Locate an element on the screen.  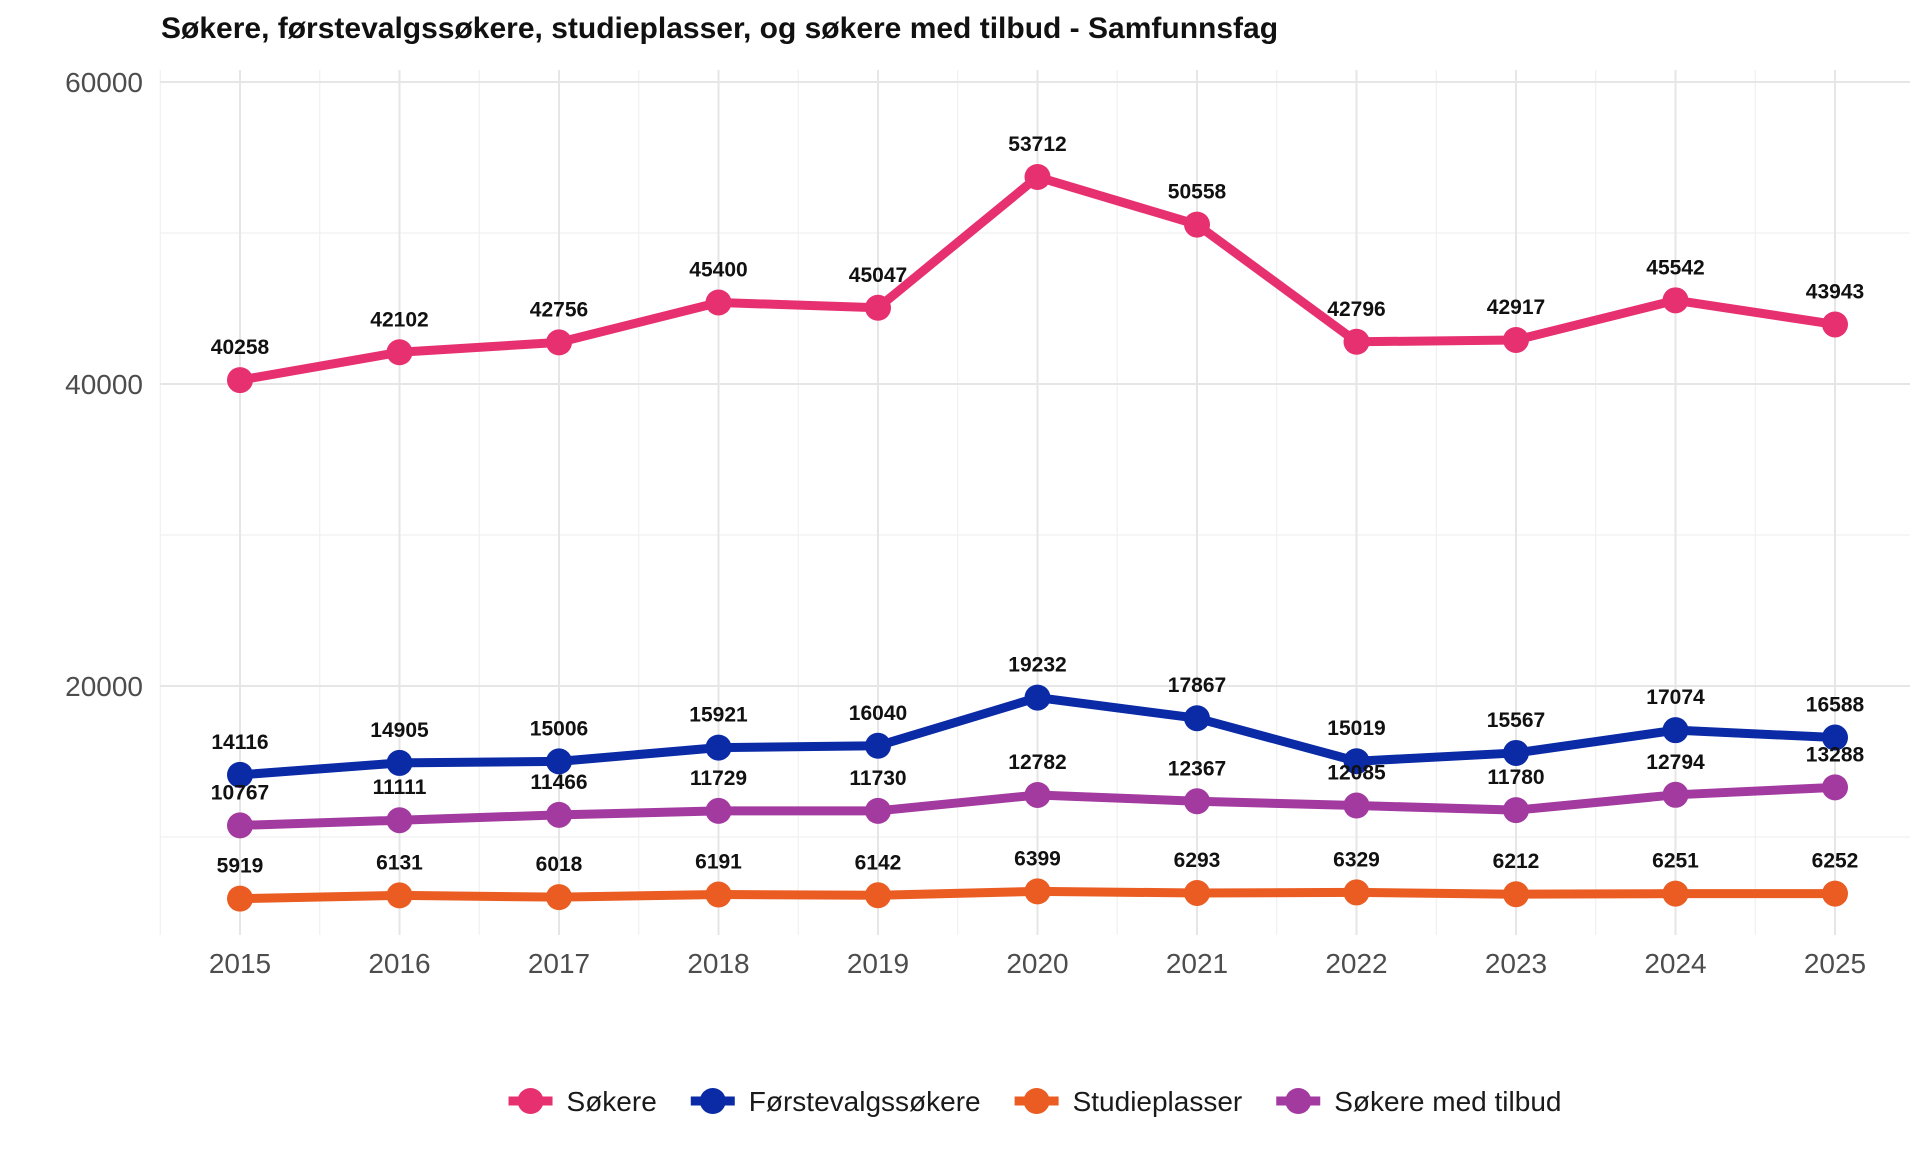
data-label: 15019 is located at coordinates (1356, 728).